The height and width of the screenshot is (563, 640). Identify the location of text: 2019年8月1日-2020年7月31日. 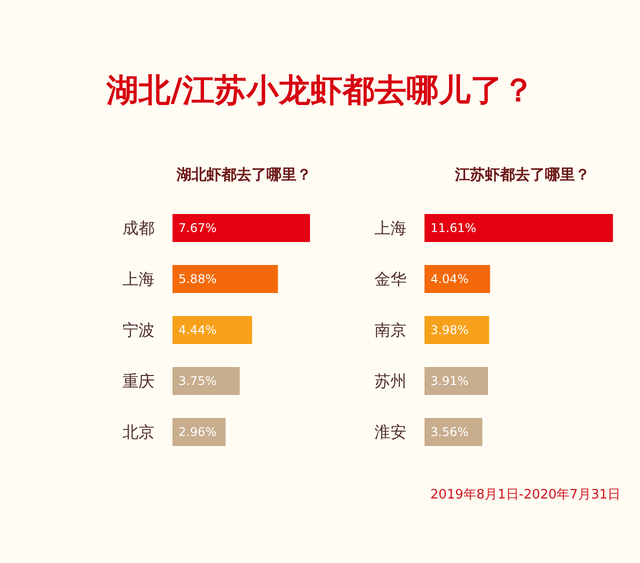
(525, 495).